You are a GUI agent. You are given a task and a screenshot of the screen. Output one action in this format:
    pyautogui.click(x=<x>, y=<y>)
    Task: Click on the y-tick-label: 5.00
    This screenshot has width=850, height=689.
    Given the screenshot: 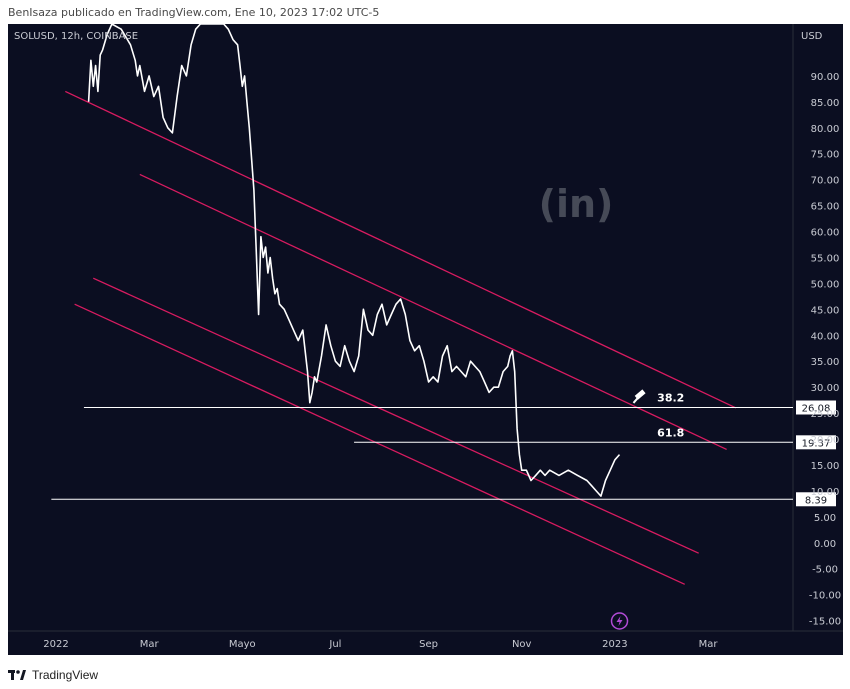 What is the action you would take?
    pyautogui.click(x=825, y=518)
    